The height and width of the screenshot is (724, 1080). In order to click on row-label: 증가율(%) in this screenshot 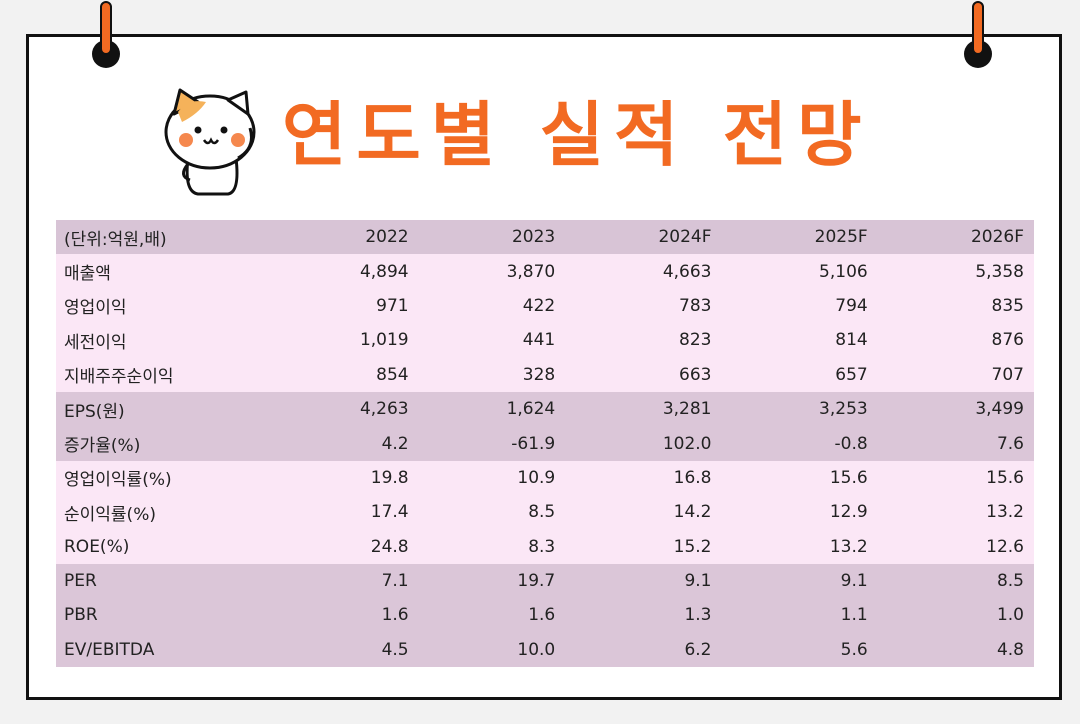, I will do `click(102, 446)`.